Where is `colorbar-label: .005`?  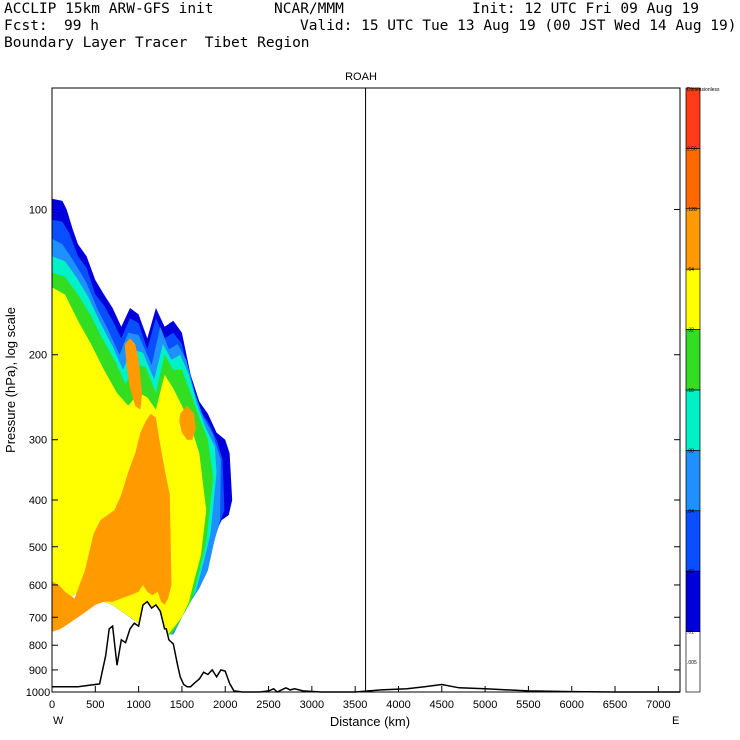
colorbar-label: .005 is located at coordinates (692, 663).